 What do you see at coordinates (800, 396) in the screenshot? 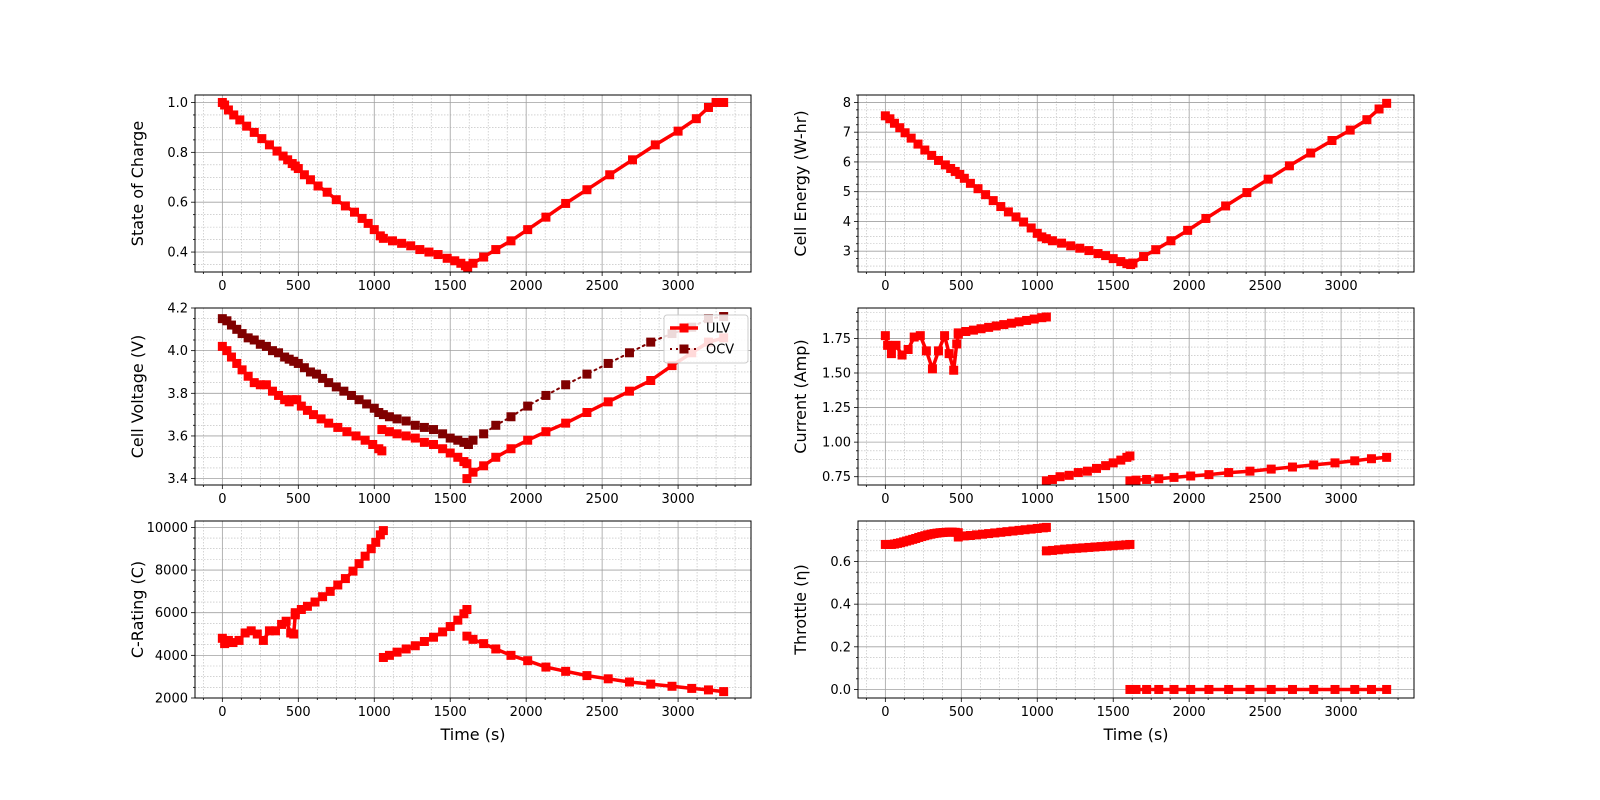
I see `y-axis-label: Current (Amp)` at bounding box center [800, 396].